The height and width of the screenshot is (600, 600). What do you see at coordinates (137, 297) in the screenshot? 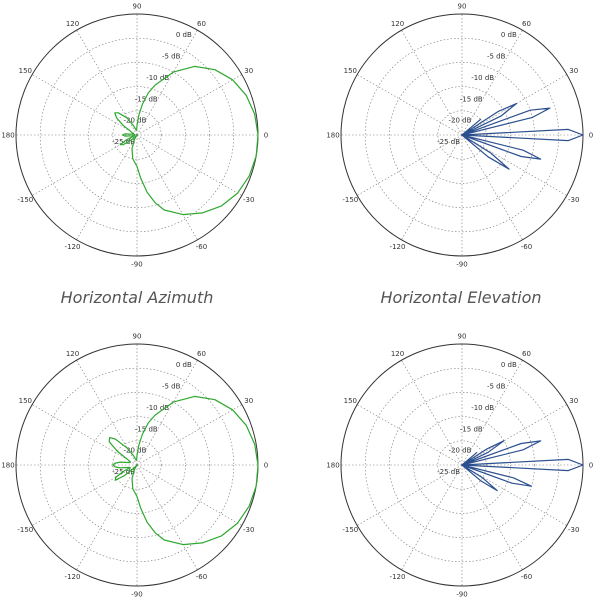
I see `caption-horizontal-azimuth: Horizontal Azimuth` at bounding box center [137, 297].